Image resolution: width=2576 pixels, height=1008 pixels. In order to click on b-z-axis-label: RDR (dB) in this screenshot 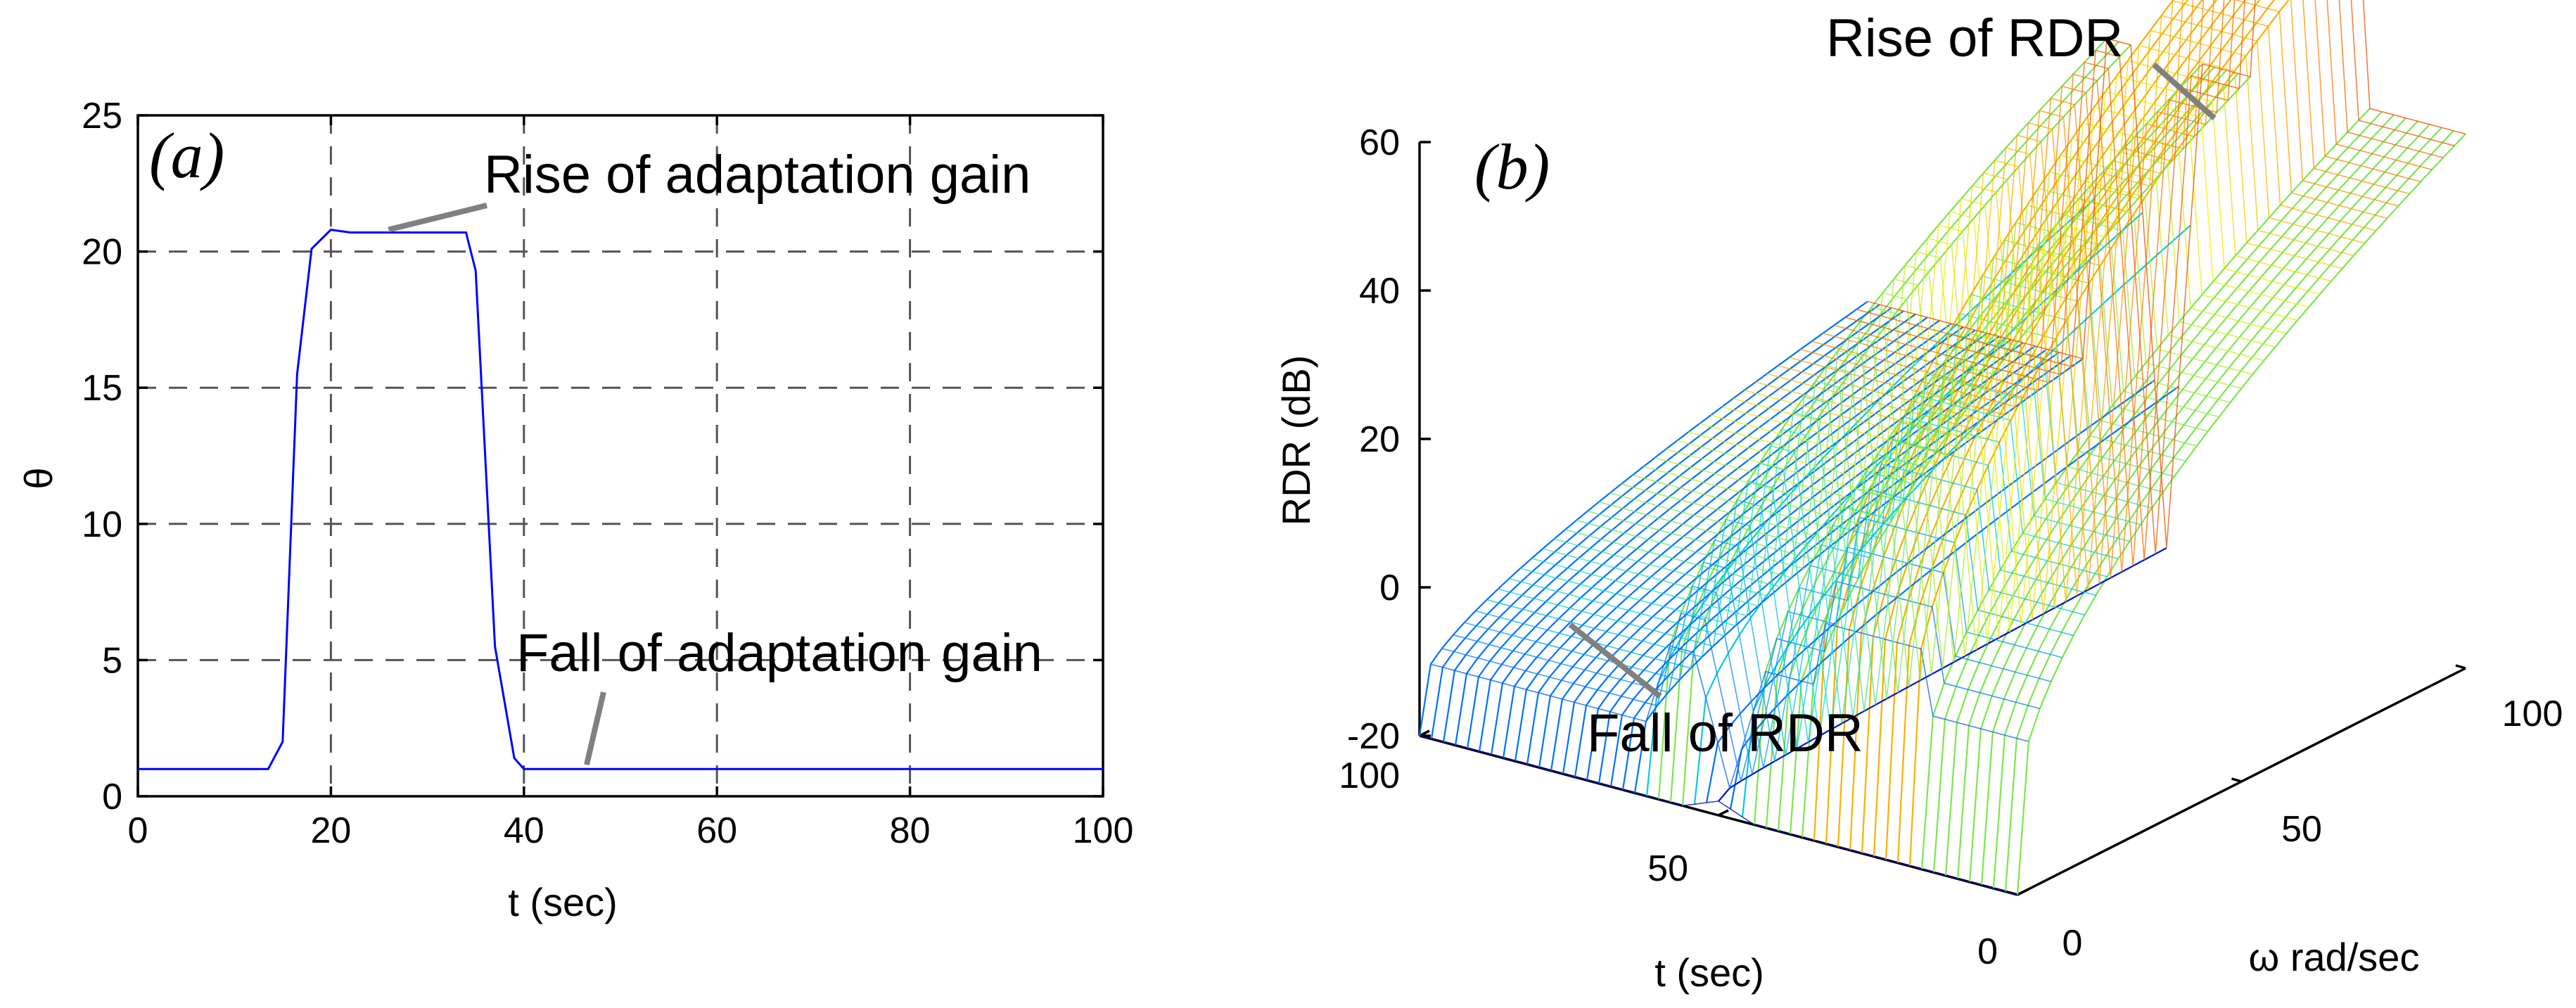, I will do `click(1296, 440)`.